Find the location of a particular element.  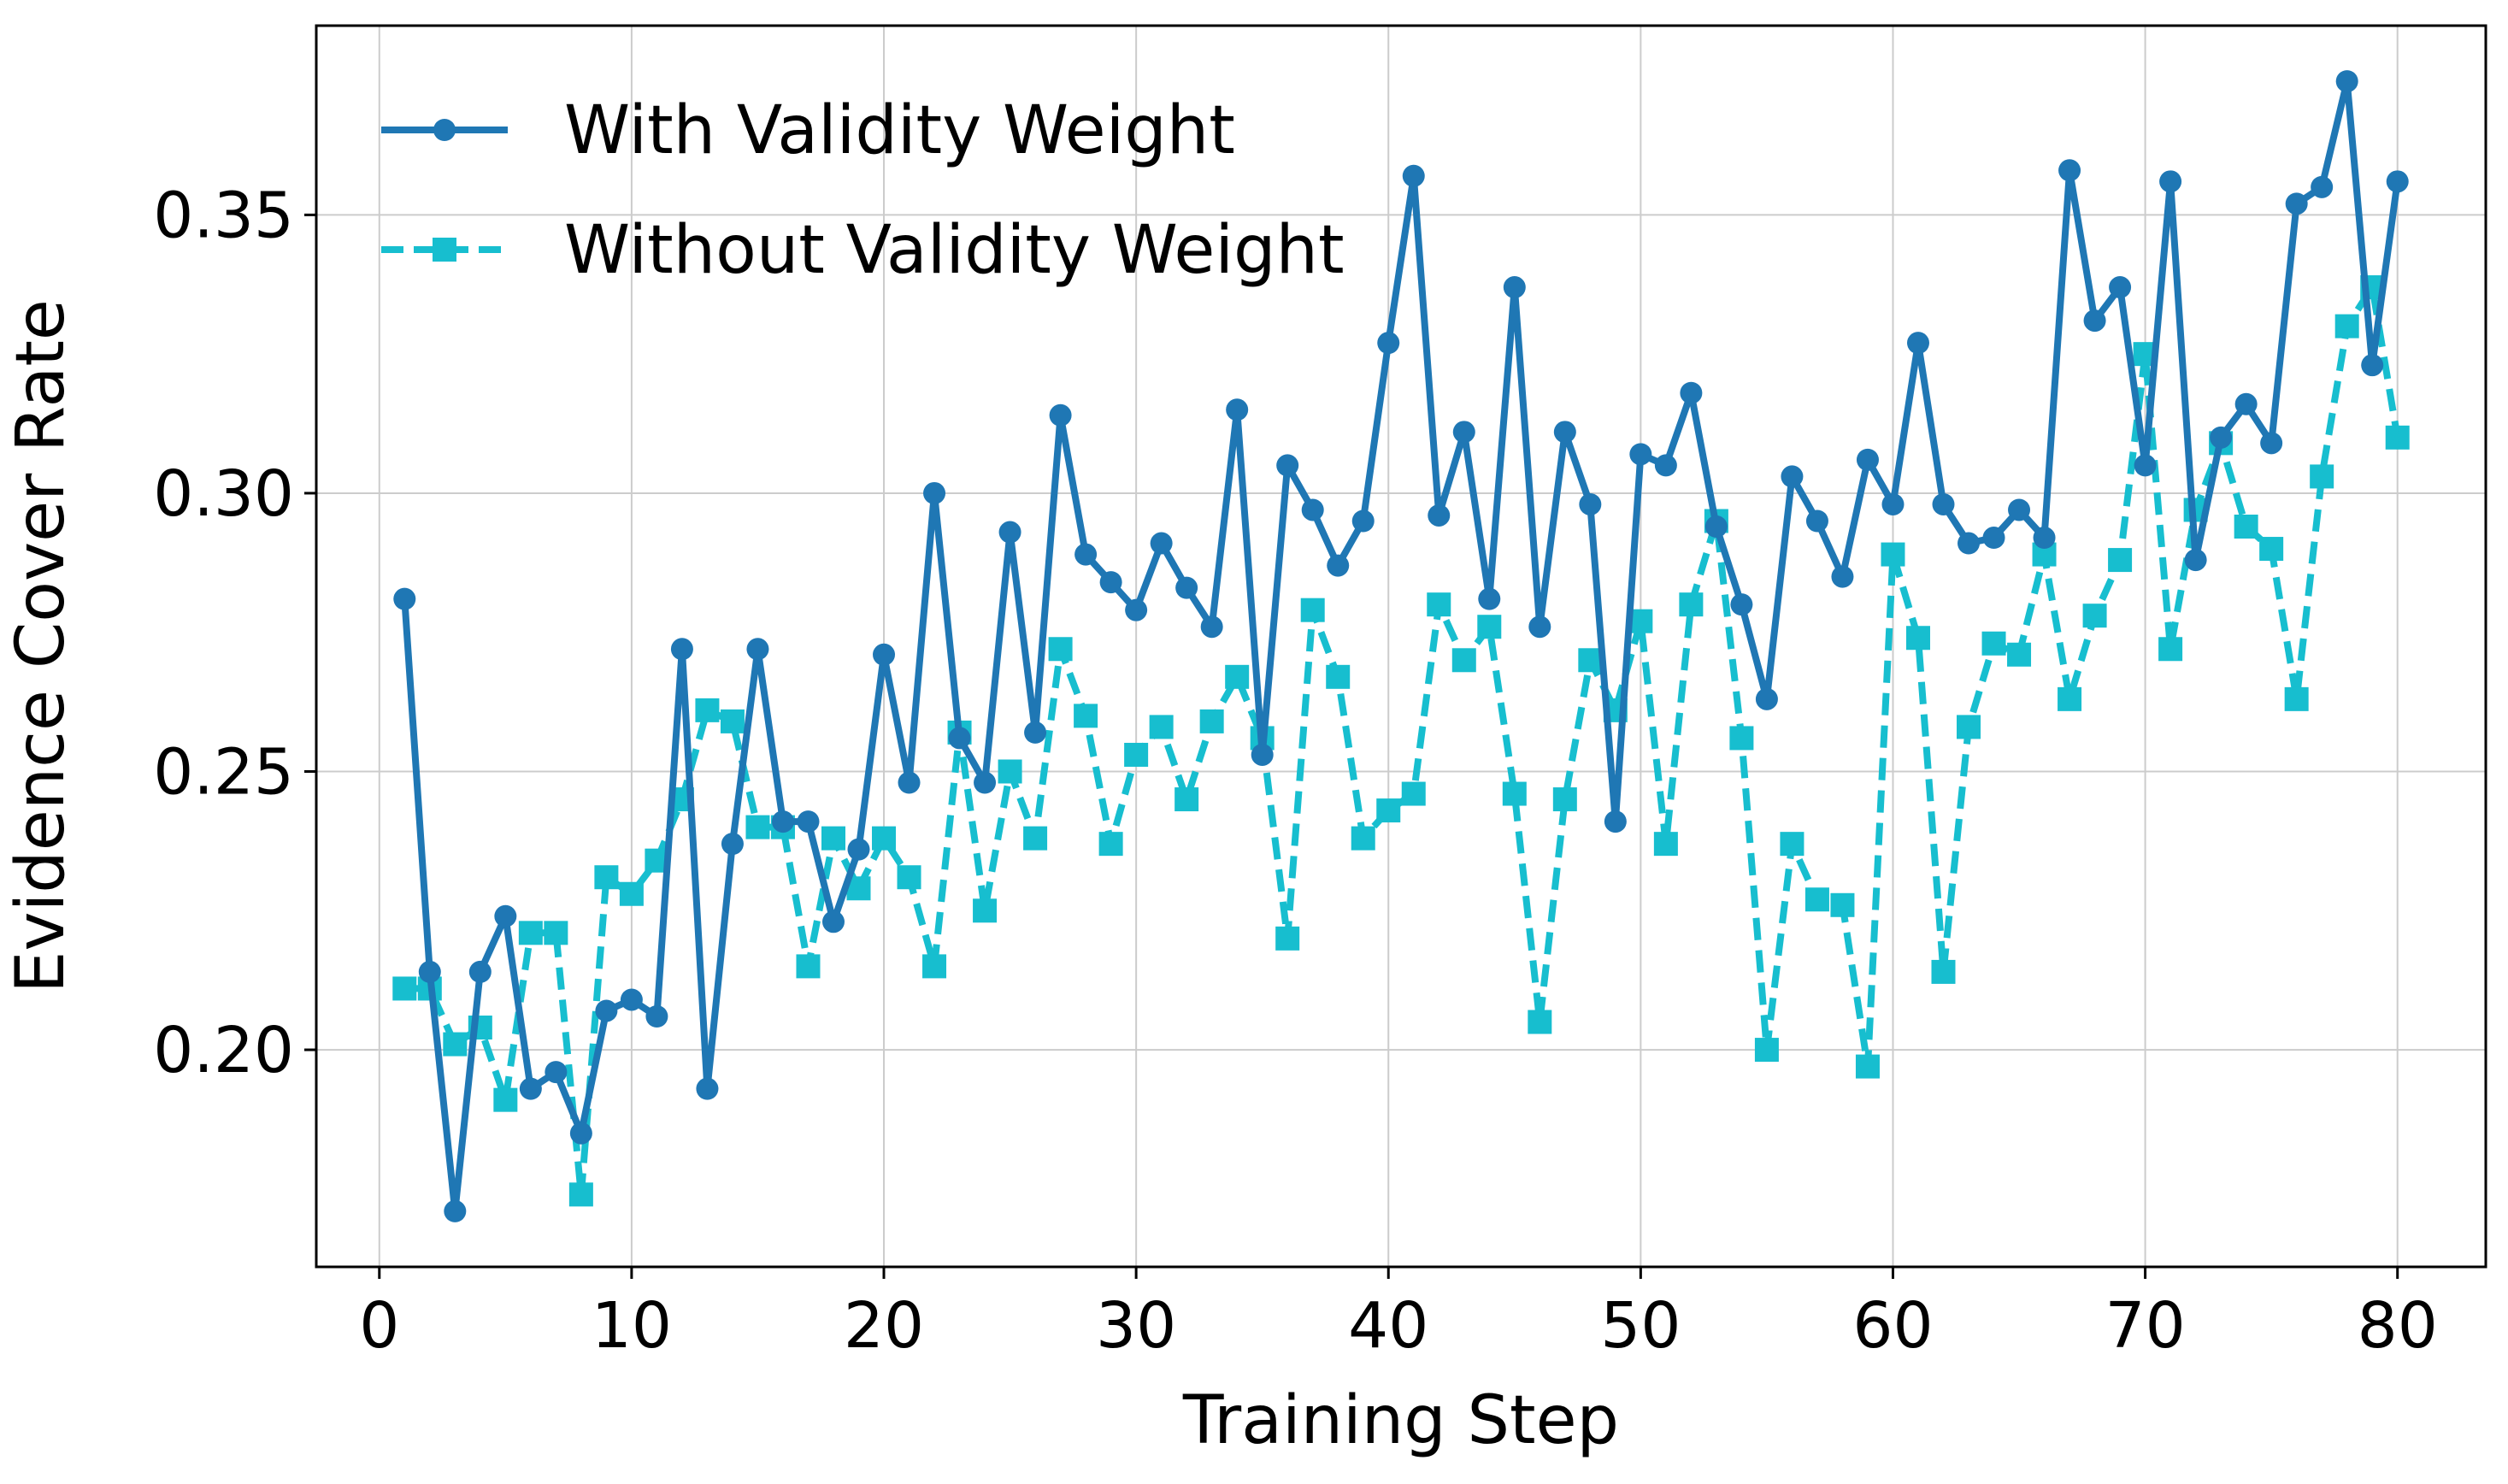

y-tick-label: 0.35 is located at coordinates (223, 215).